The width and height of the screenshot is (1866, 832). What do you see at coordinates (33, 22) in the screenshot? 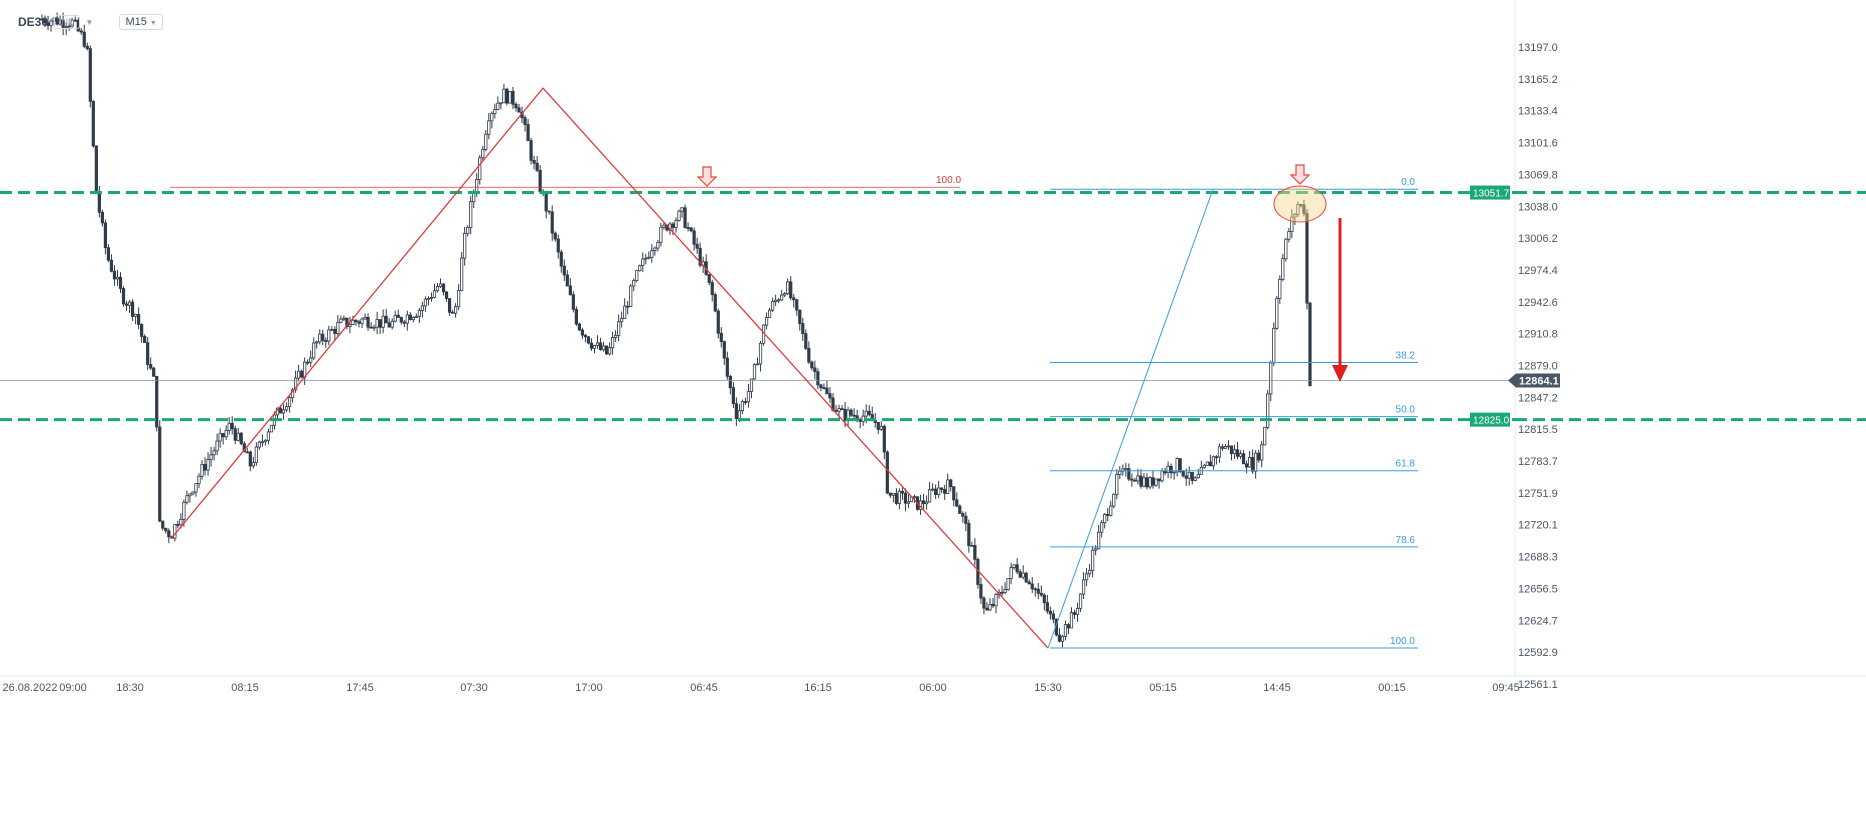
I see `symbol-label: DE30` at bounding box center [33, 22].